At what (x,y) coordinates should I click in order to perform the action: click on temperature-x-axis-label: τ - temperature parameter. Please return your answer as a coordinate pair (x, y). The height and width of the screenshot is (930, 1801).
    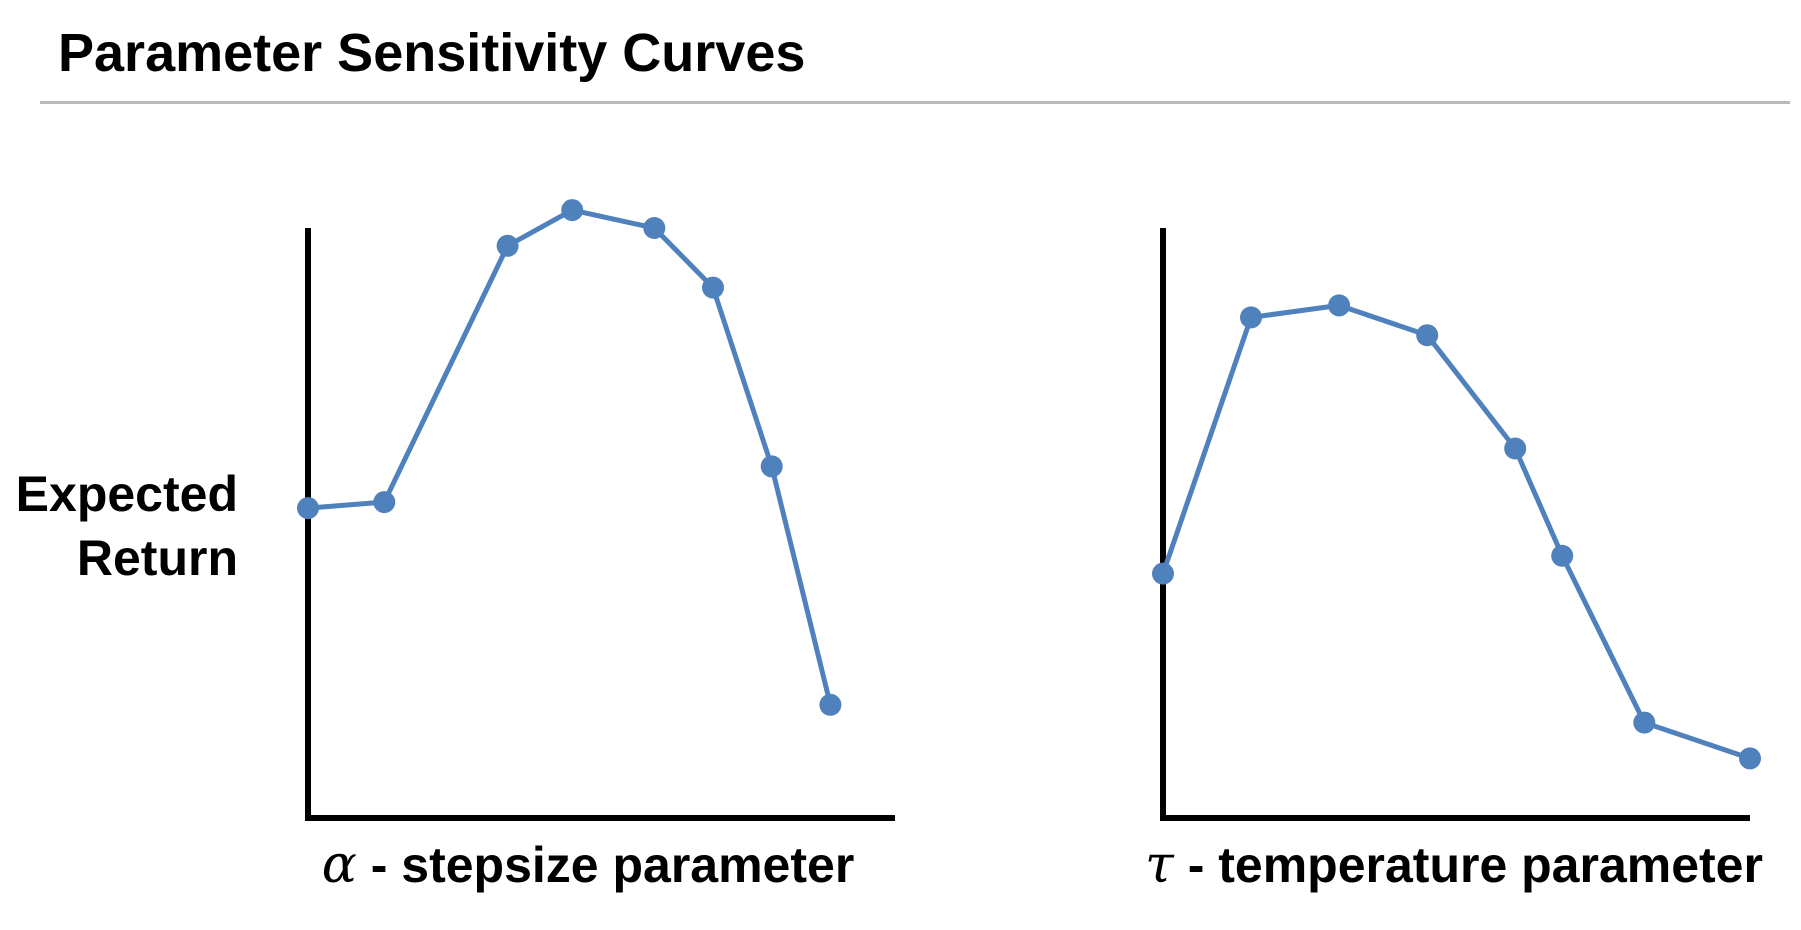
    Looking at the image, I should click on (1454, 865).